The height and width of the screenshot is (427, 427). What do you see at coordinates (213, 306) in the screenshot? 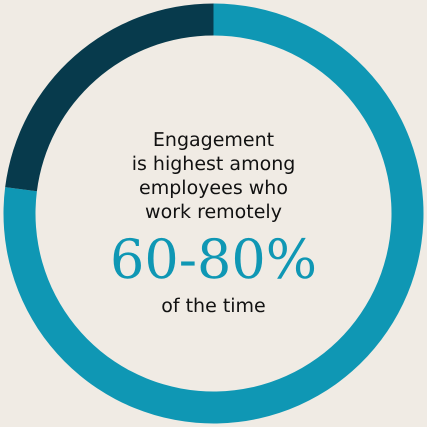
I see `text: of the time` at bounding box center [213, 306].